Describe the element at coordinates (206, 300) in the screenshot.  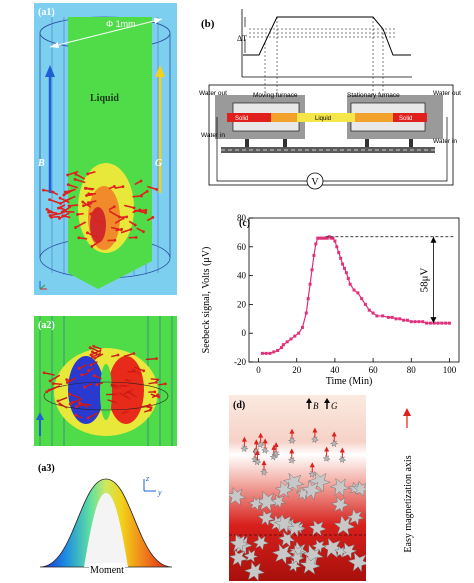
I see `c-ylabel: Seebeck signal, Volts (μV)` at that location.